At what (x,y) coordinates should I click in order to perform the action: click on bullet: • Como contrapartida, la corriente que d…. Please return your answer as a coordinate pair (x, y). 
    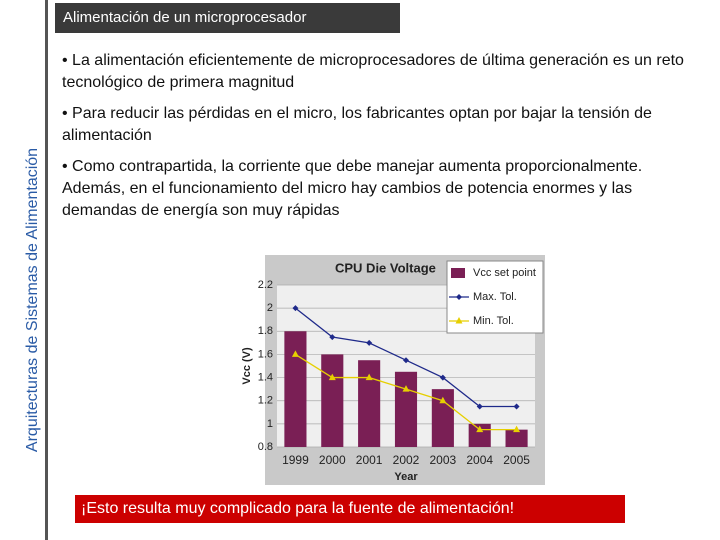
    Looking at the image, I should click on (352, 188).